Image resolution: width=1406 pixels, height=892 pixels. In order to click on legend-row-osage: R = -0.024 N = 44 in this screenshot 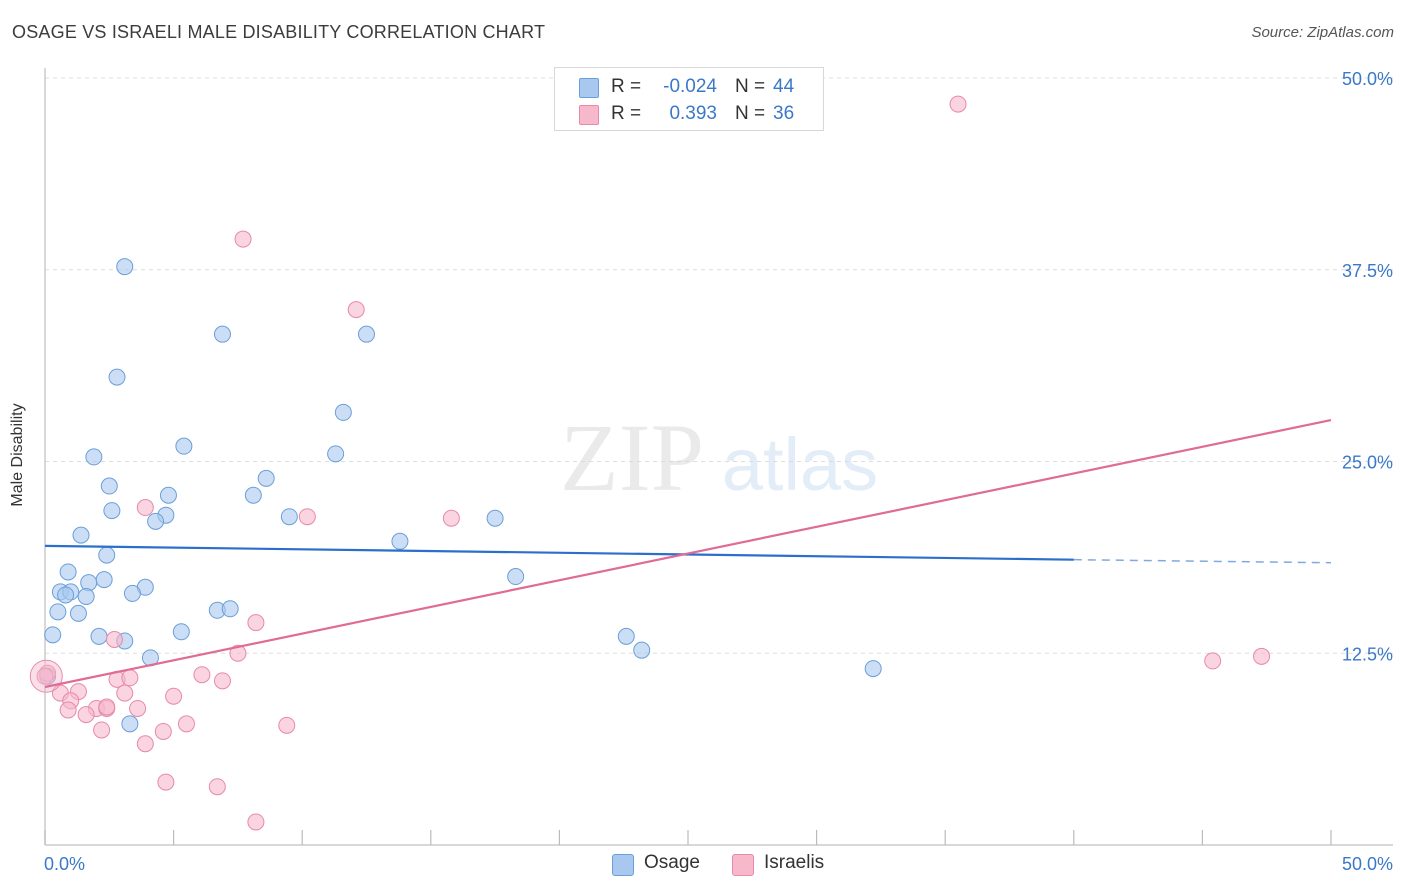, I will do `click(689, 87)`.